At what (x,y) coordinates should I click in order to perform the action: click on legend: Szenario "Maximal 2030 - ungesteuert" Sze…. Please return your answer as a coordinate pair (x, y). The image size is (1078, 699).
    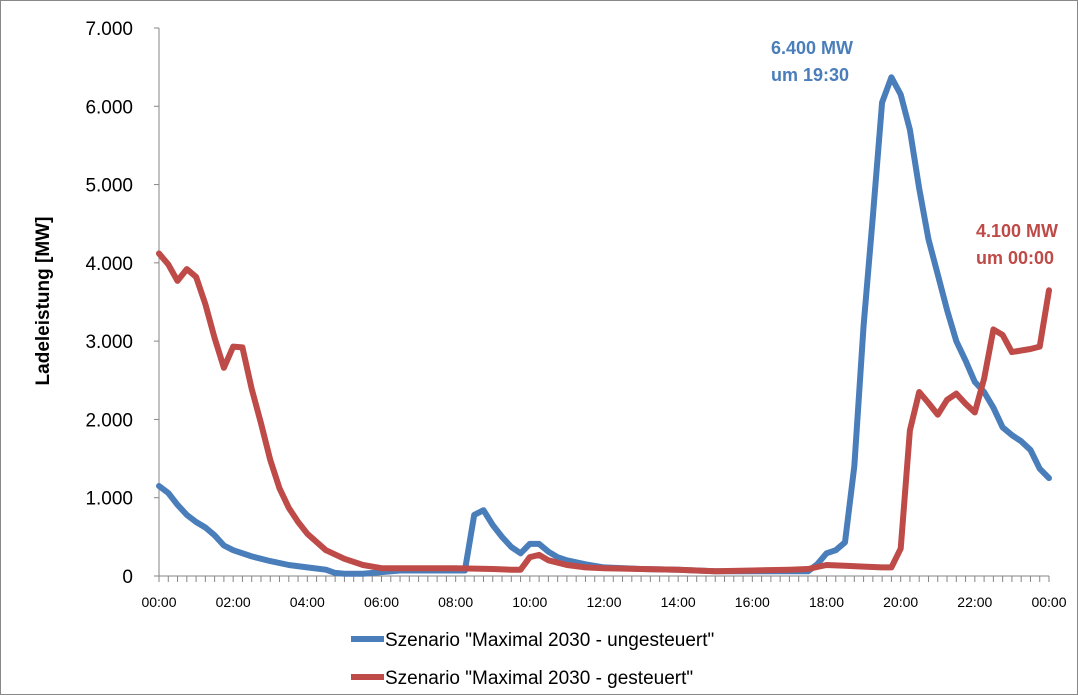
    Looking at the image, I should click on (532, 659).